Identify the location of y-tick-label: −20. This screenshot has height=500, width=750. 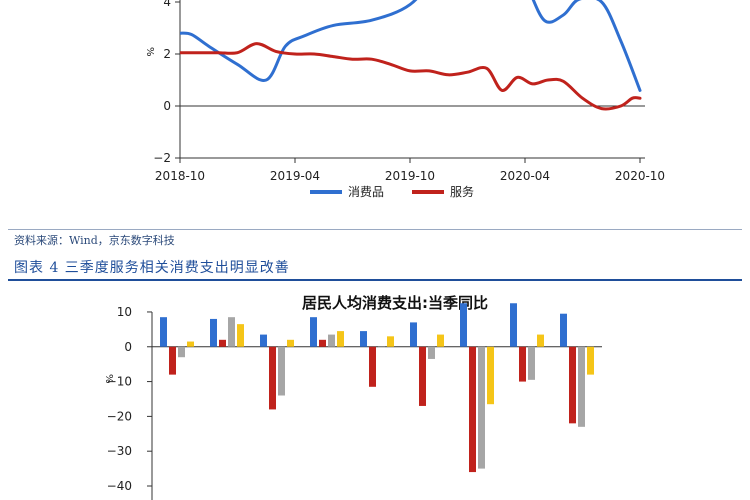
(119, 416).